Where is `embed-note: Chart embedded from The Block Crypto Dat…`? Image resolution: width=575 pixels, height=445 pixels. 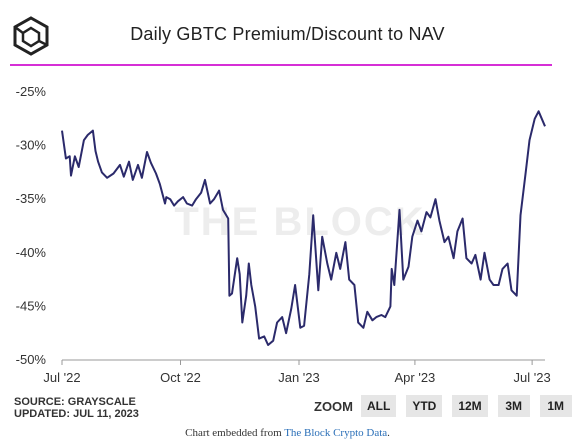
embed-note: Chart embedded from The Block Crypto Dat… is located at coordinates (287, 433).